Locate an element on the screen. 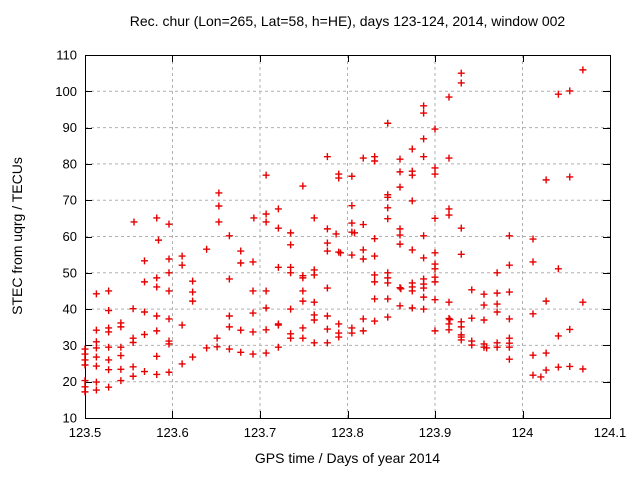  x-tick-label: 124 is located at coordinates (523, 432).